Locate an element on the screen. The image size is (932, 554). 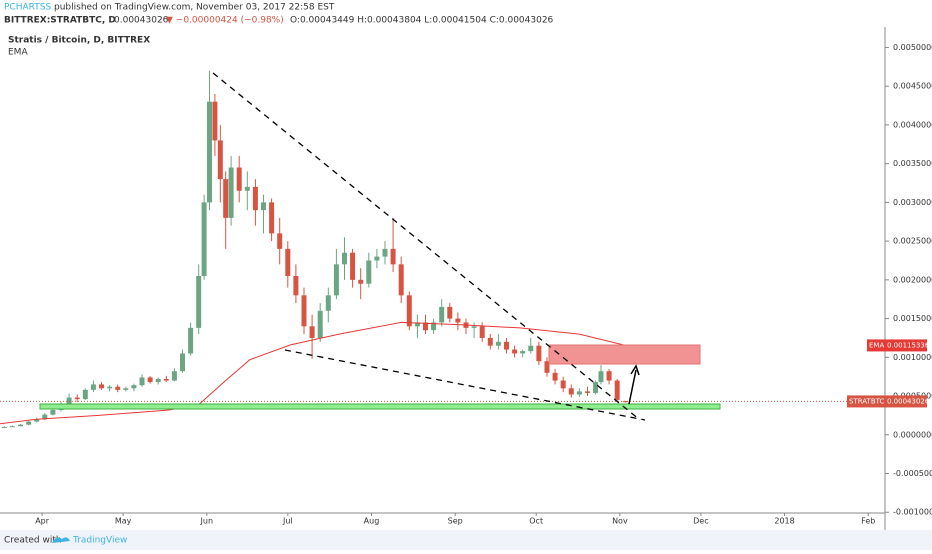
price-tag is located at coordinates (897, 345).